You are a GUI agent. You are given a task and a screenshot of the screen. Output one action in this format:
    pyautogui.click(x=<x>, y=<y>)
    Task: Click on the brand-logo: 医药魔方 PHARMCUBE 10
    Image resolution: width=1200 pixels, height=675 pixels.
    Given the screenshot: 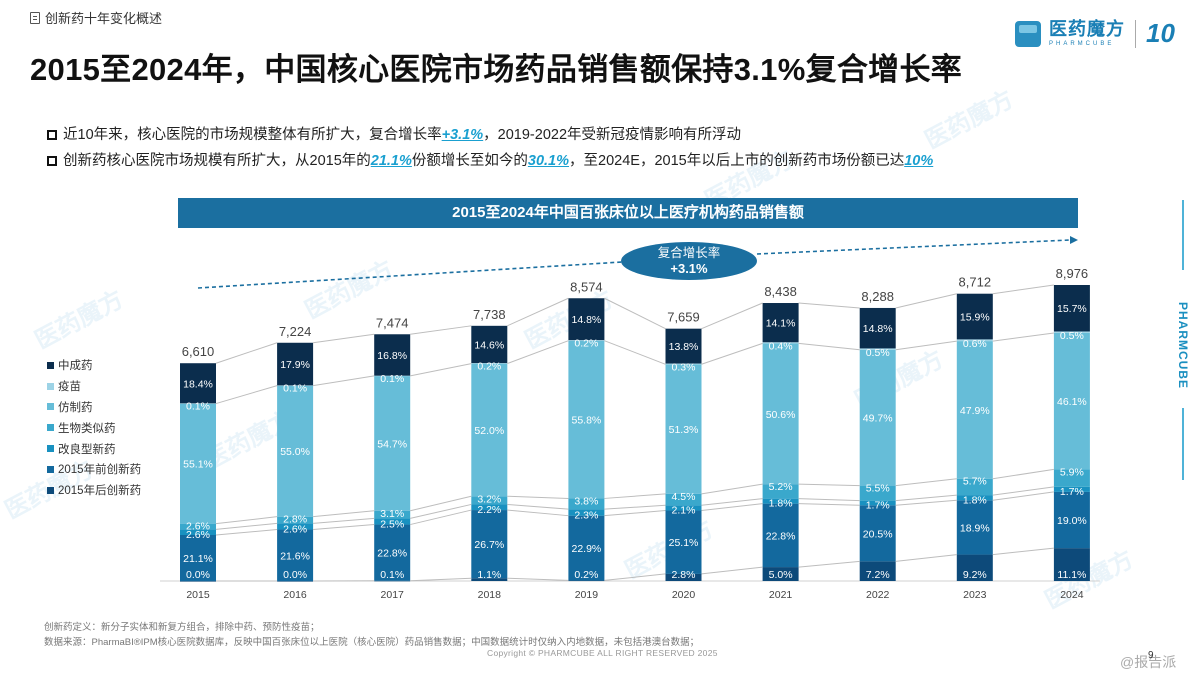 What is the action you would take?
    pyautogui.click(x=1095, y=33)
    